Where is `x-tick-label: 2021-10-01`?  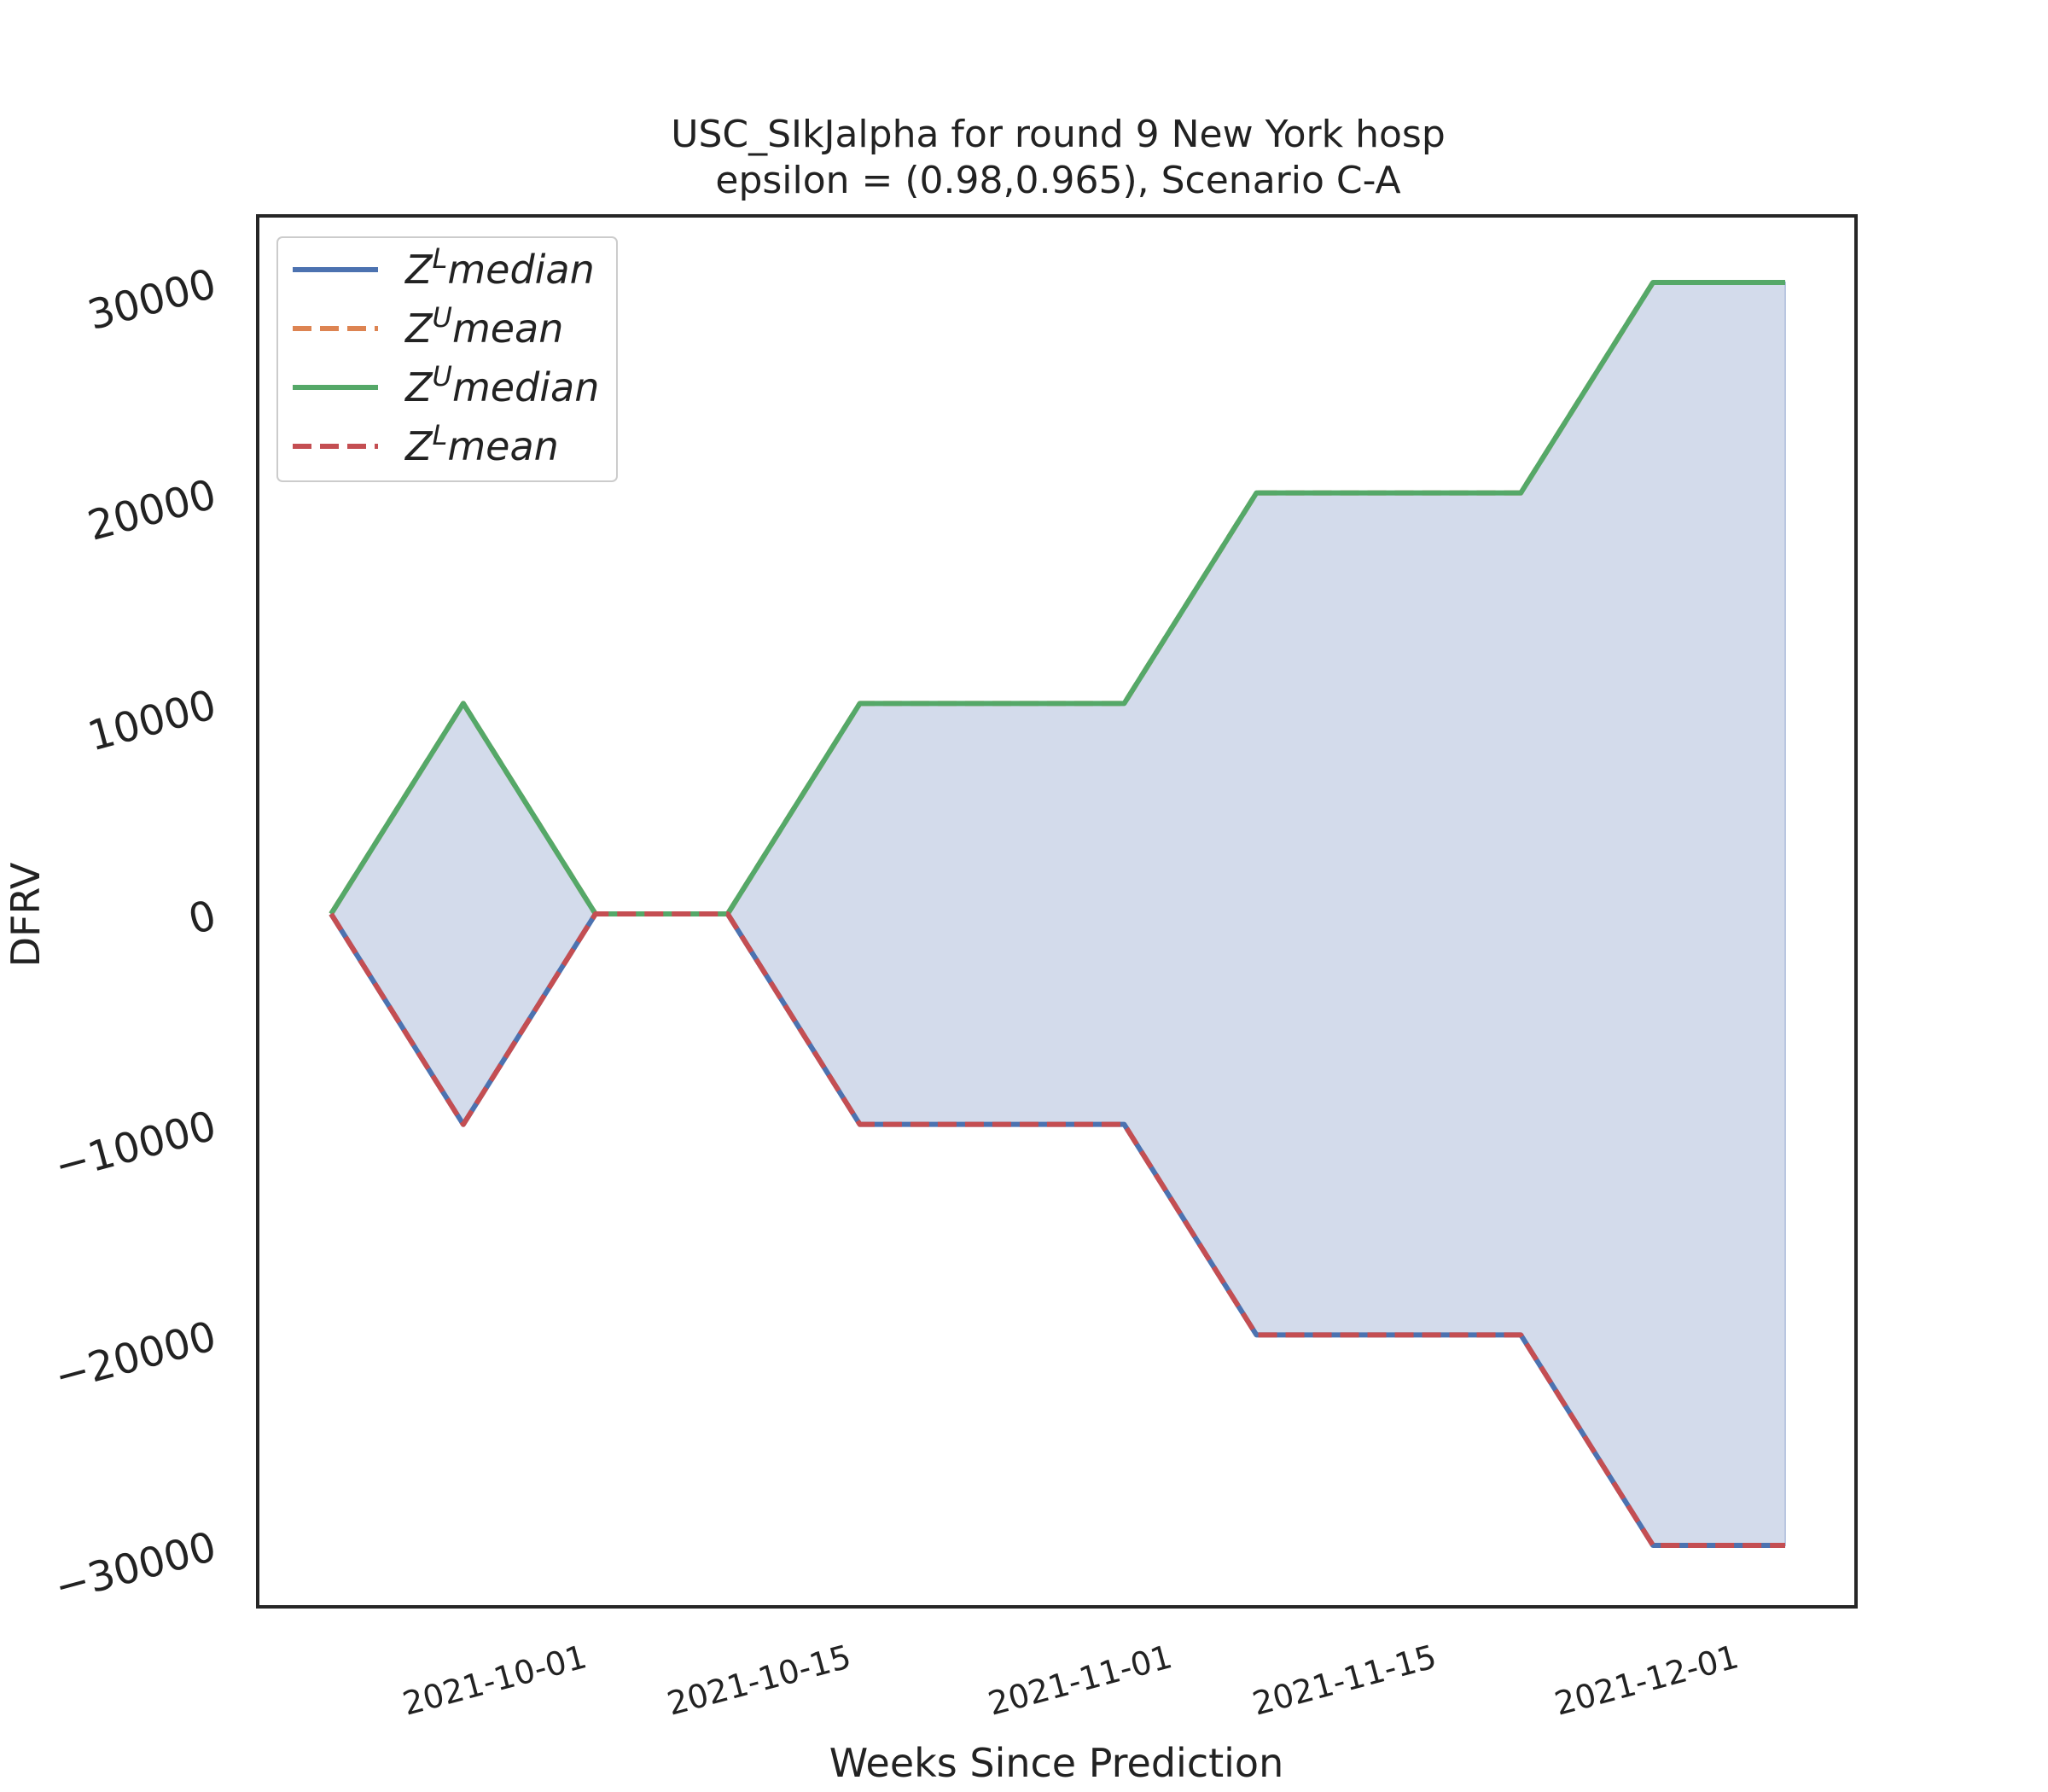
x-tick-label: 2021-10-01 is located at coordinates (495, 1680).